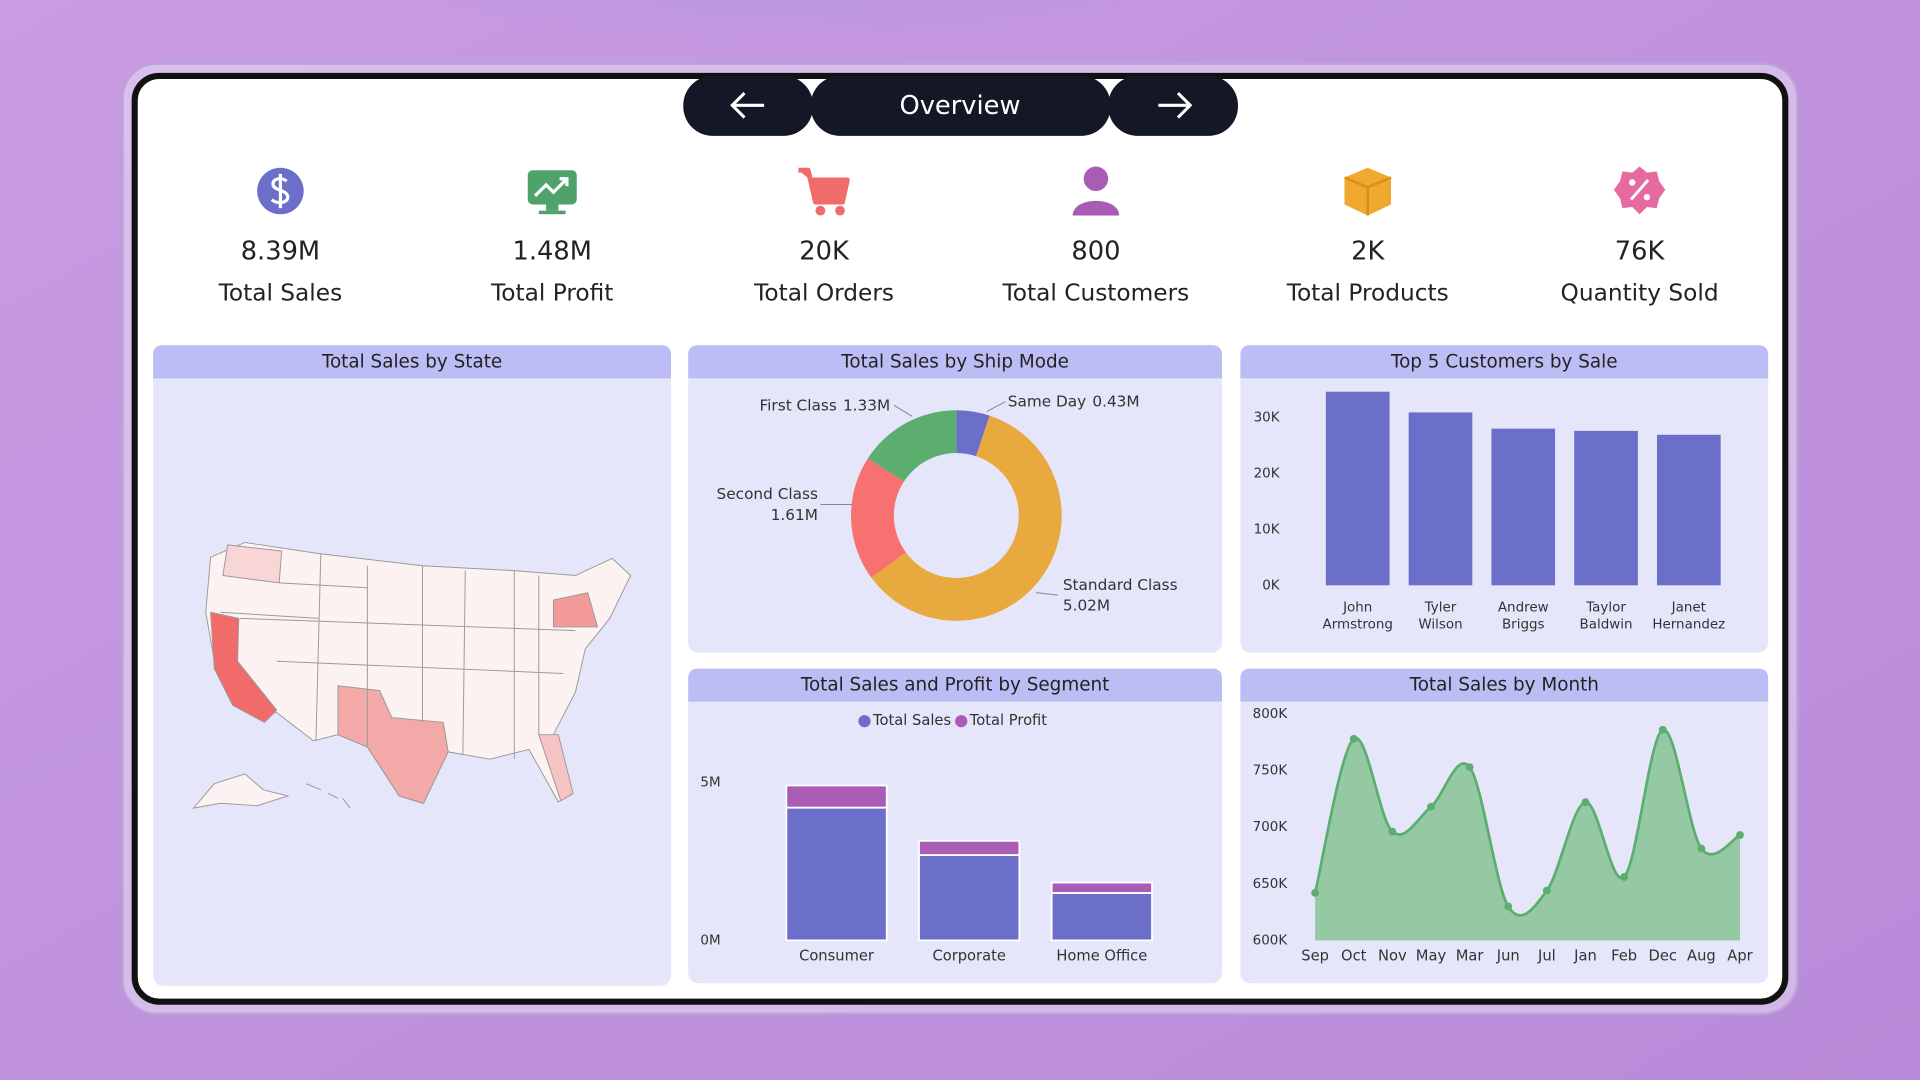  What do you see at coordinates (552, 212) in the screenshot?
I see `icon-monitor-base` at bounding box center [552, 212].